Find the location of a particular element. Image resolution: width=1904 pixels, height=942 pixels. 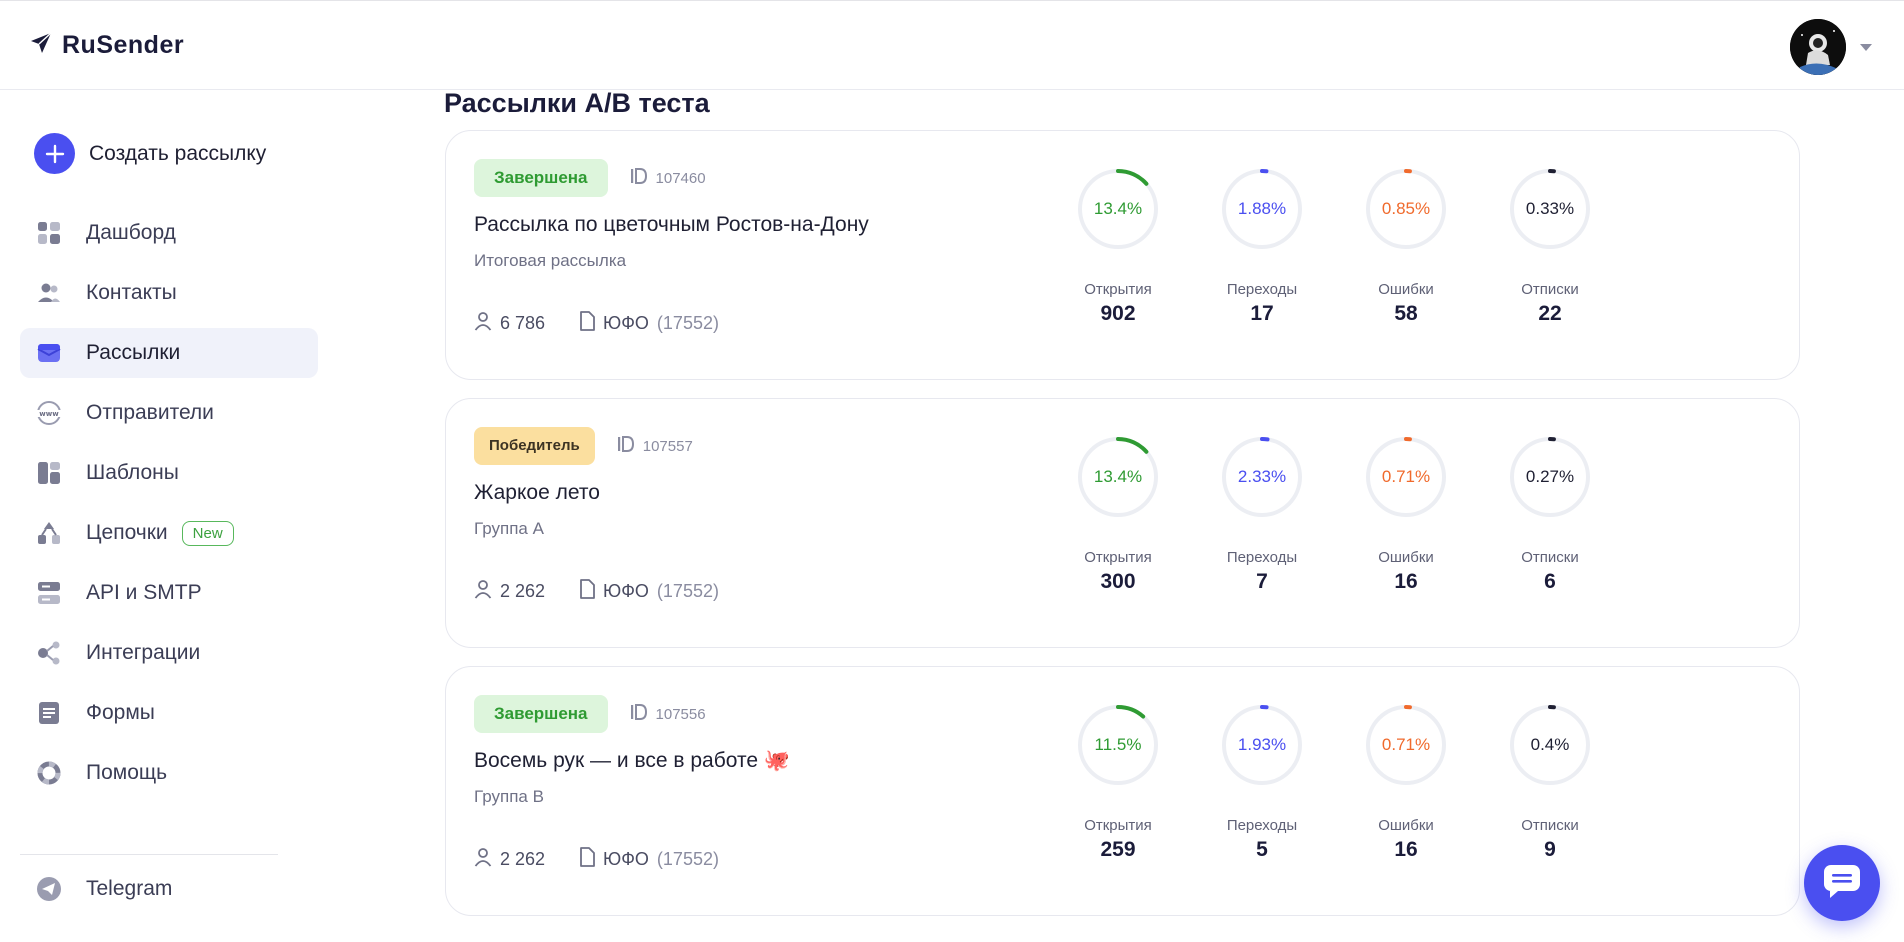

stat-clicks: 1.93% Переходы 5 is located at coordinates (1262, 782).